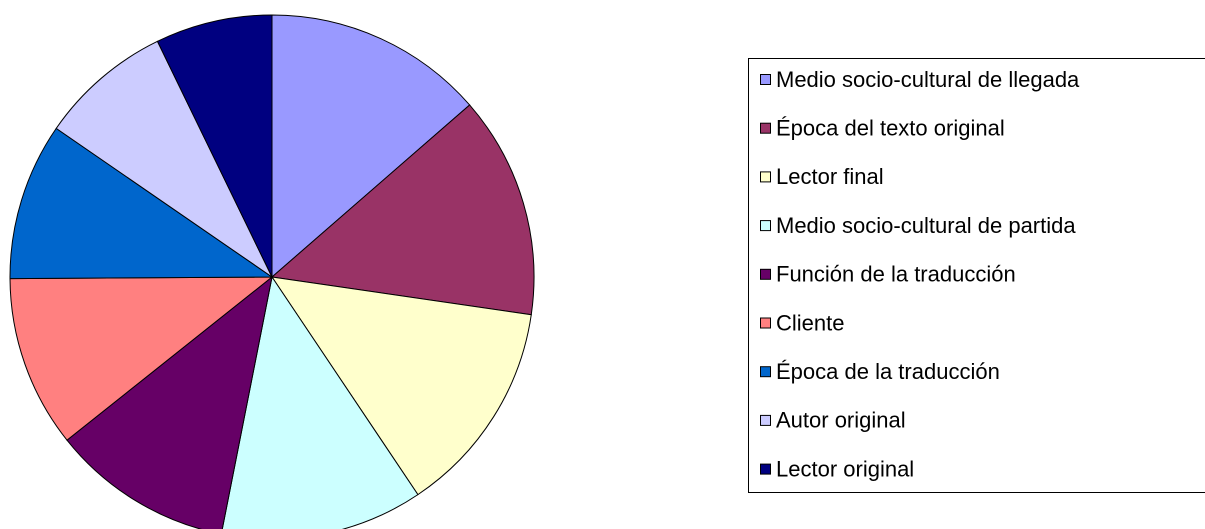 The image size is (1205, 529). What do you see at coordinates (845, 468) in the screenshot?
I see `legend-label: Lector original` at bounding box center [845, 468].